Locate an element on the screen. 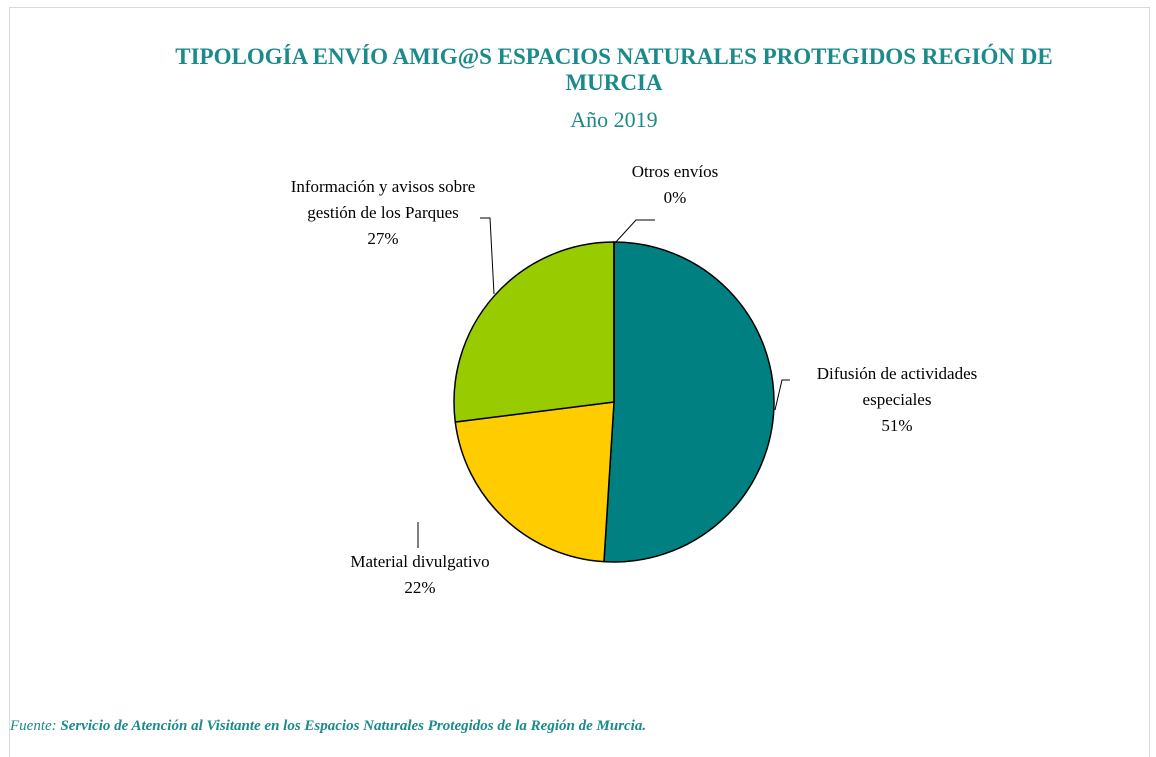  value-label: 51% is located at coordinates (897, 425).